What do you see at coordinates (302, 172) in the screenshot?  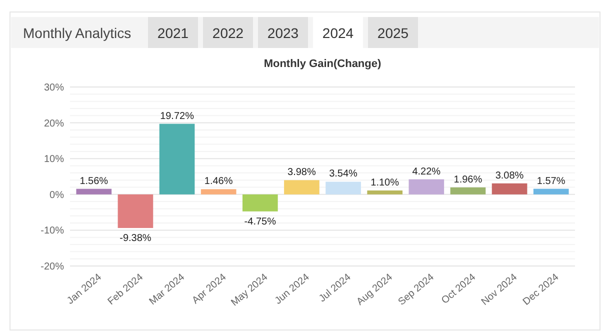 I see `data-label: 3.98%` at bounding box center [302, 172].